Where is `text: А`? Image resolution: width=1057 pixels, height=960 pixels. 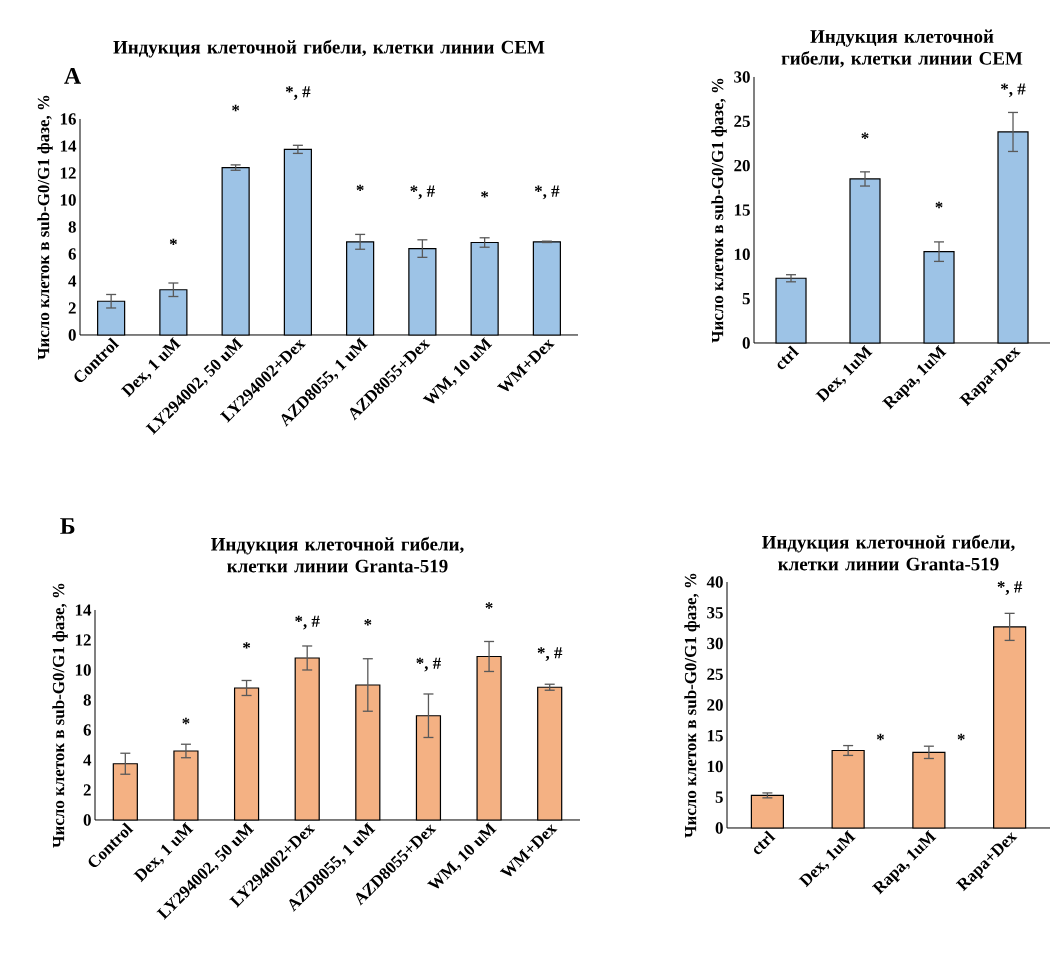 text: А is located at coordinates (72, 75).